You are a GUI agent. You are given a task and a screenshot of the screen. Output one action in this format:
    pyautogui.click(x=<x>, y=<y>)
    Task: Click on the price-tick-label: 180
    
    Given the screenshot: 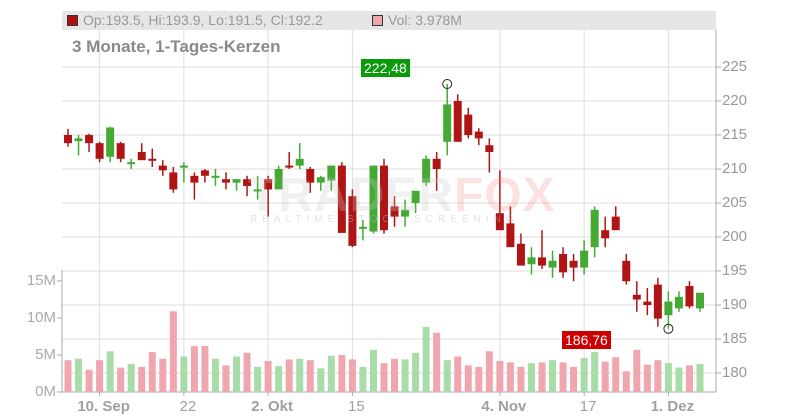 What is the action you would take?
    pyautogui.click(x=735, y=372)
    